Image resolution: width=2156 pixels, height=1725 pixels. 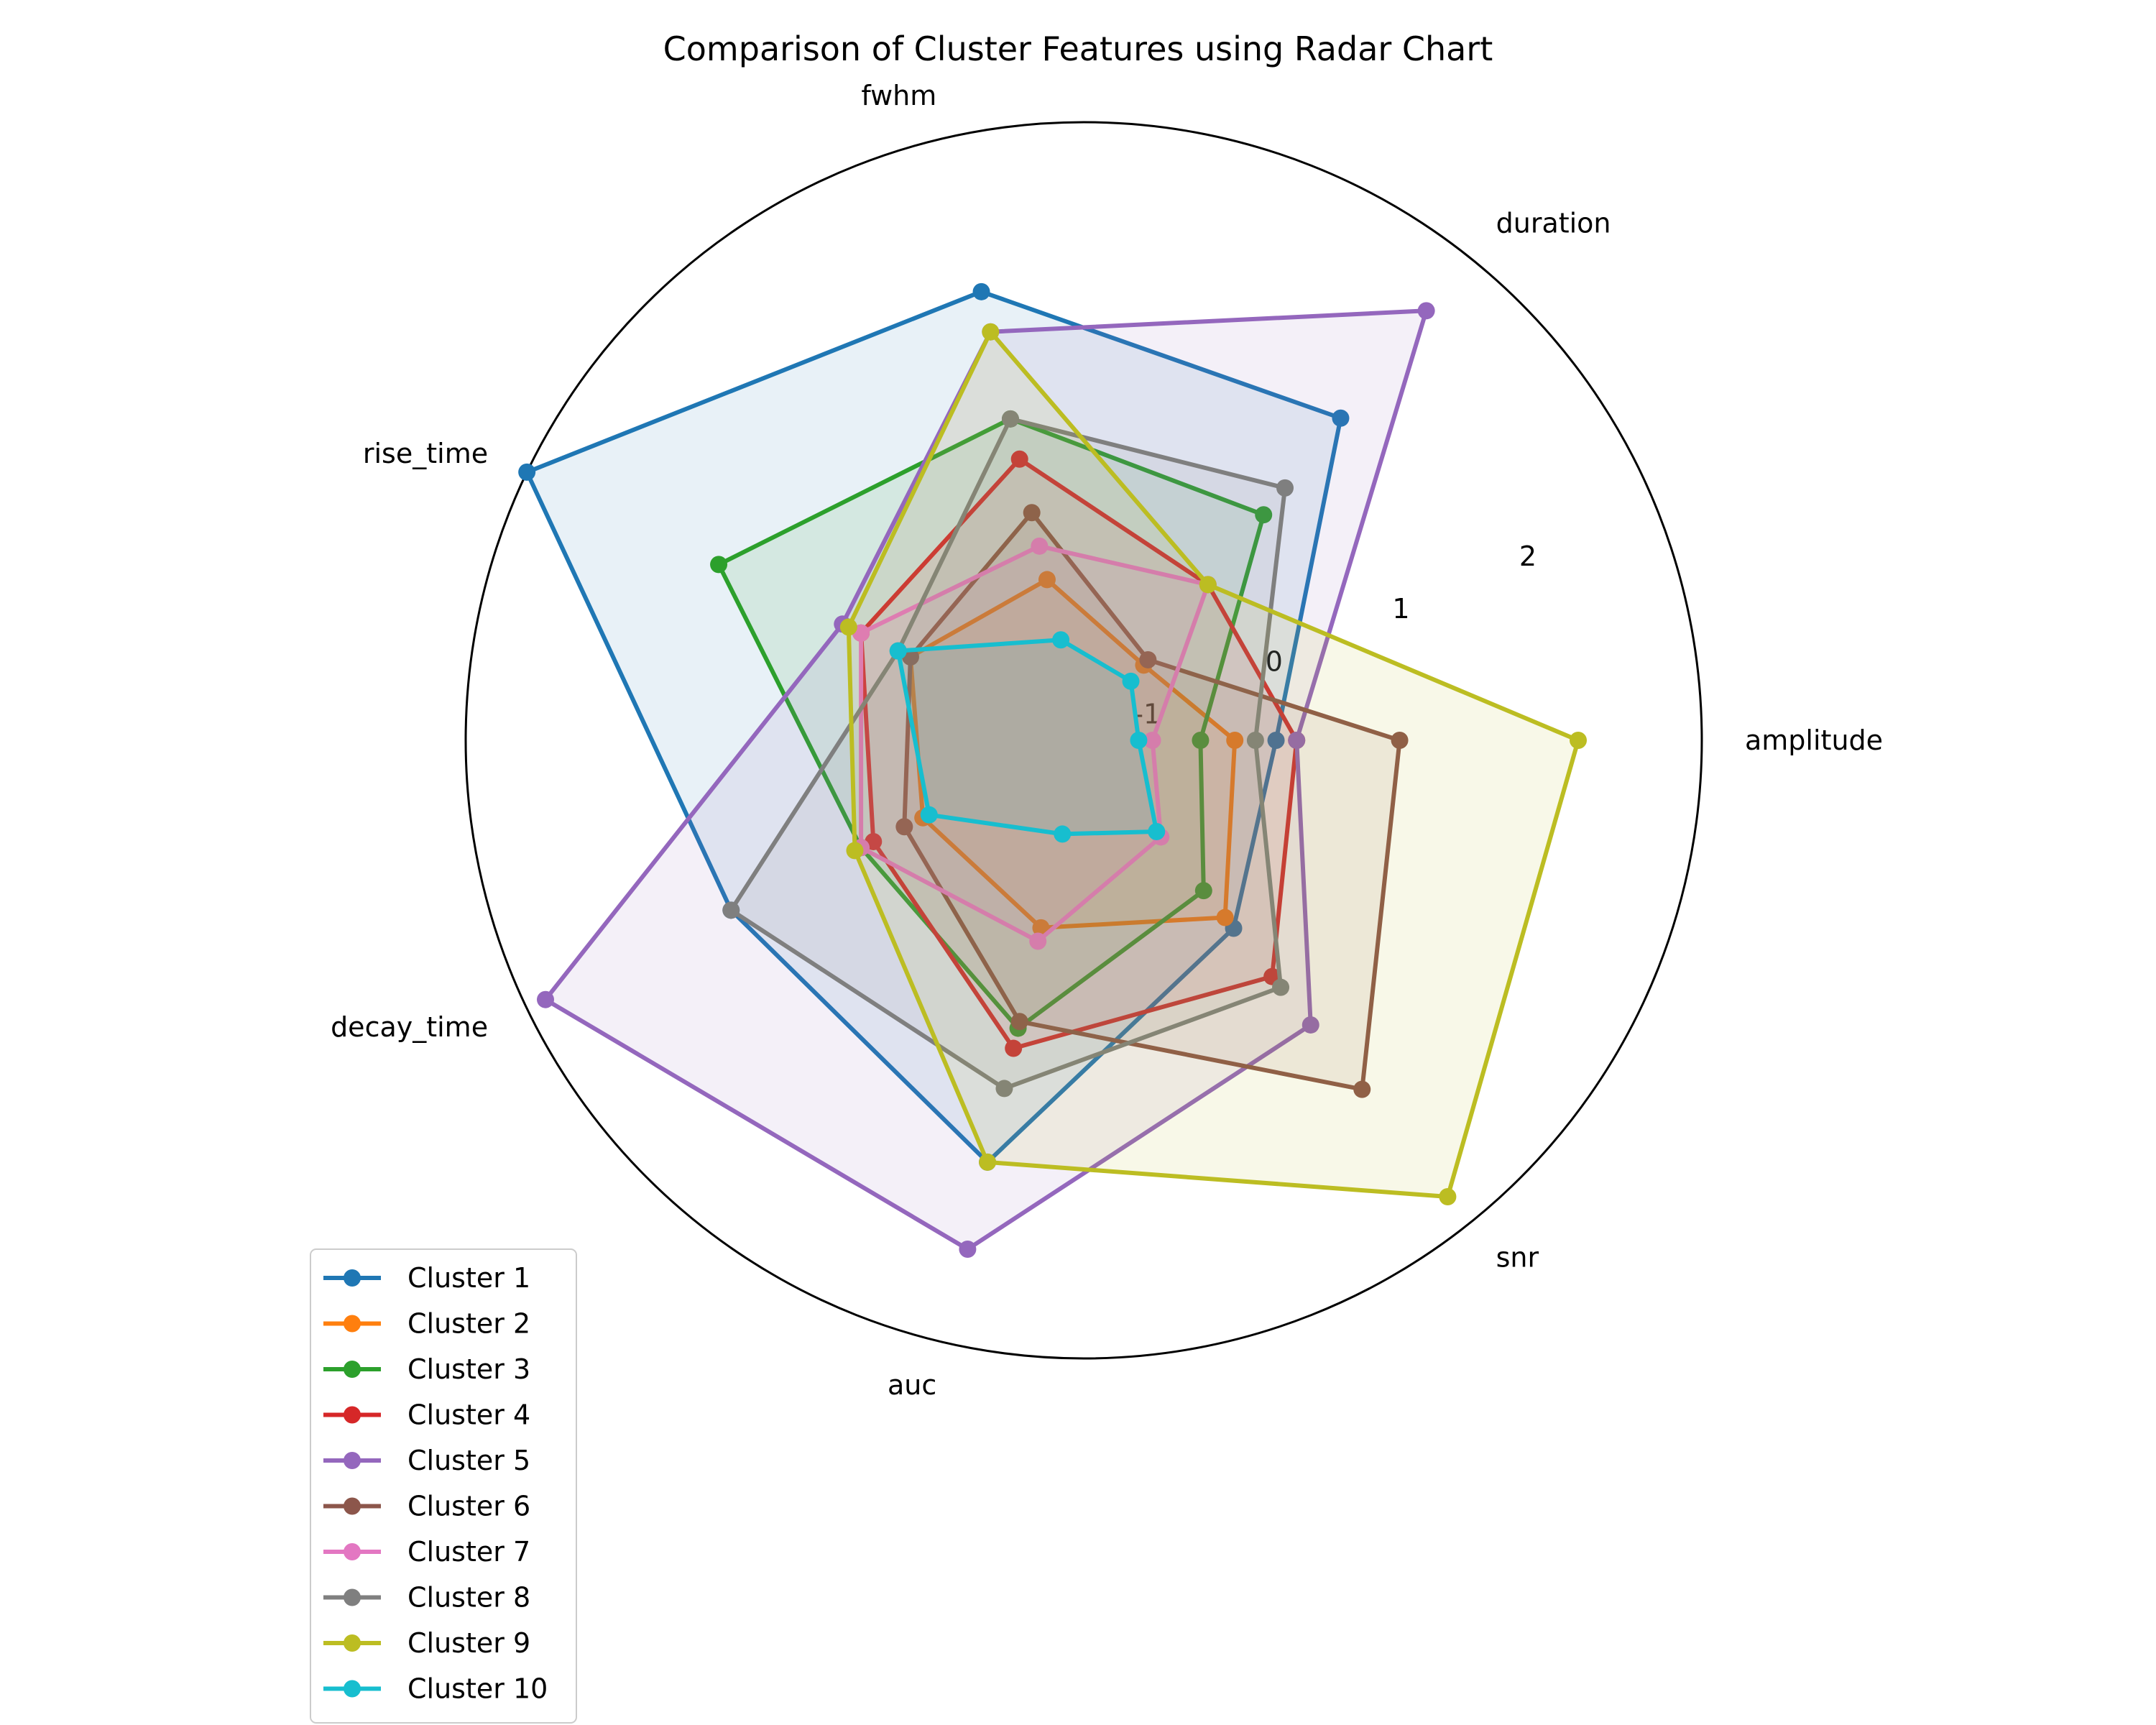 What do you see at coordinates (1518, 1257) in the screenshot?
I see `axis-label-snr: snr` at bounding box center [1518, 1257].